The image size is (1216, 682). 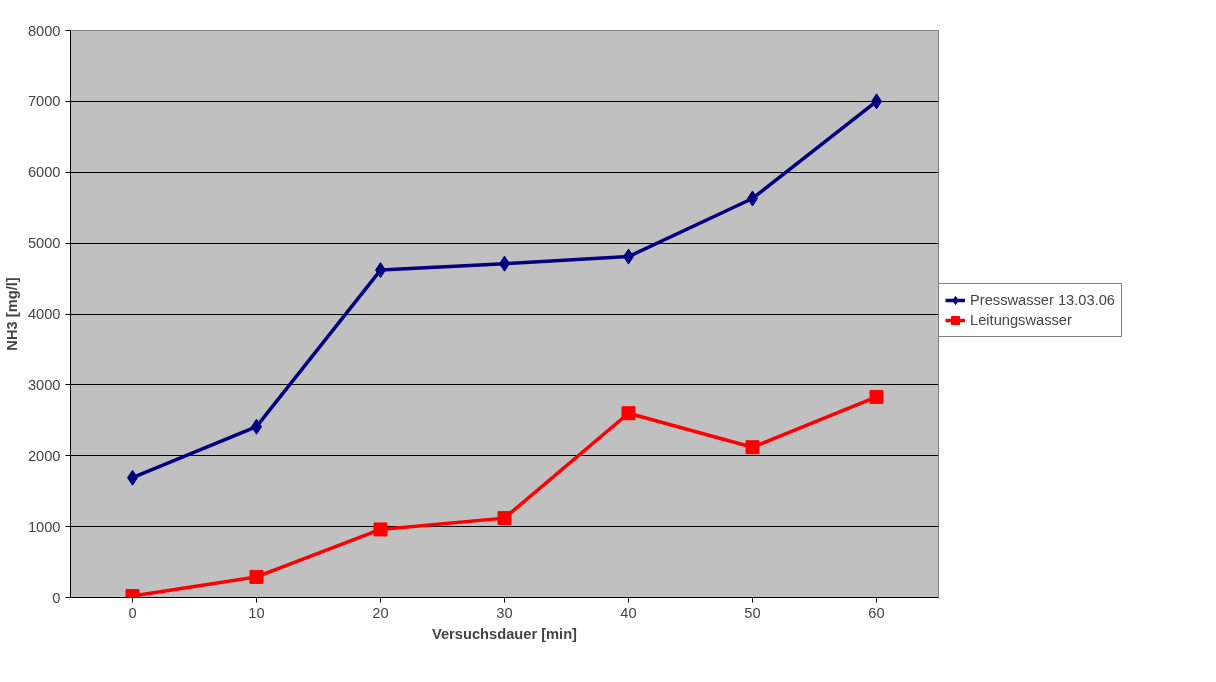 What do you see at coordinates (504, 612) in the screenshot?
I see `x-tick-label: 30` at bounding box center [504, 612].